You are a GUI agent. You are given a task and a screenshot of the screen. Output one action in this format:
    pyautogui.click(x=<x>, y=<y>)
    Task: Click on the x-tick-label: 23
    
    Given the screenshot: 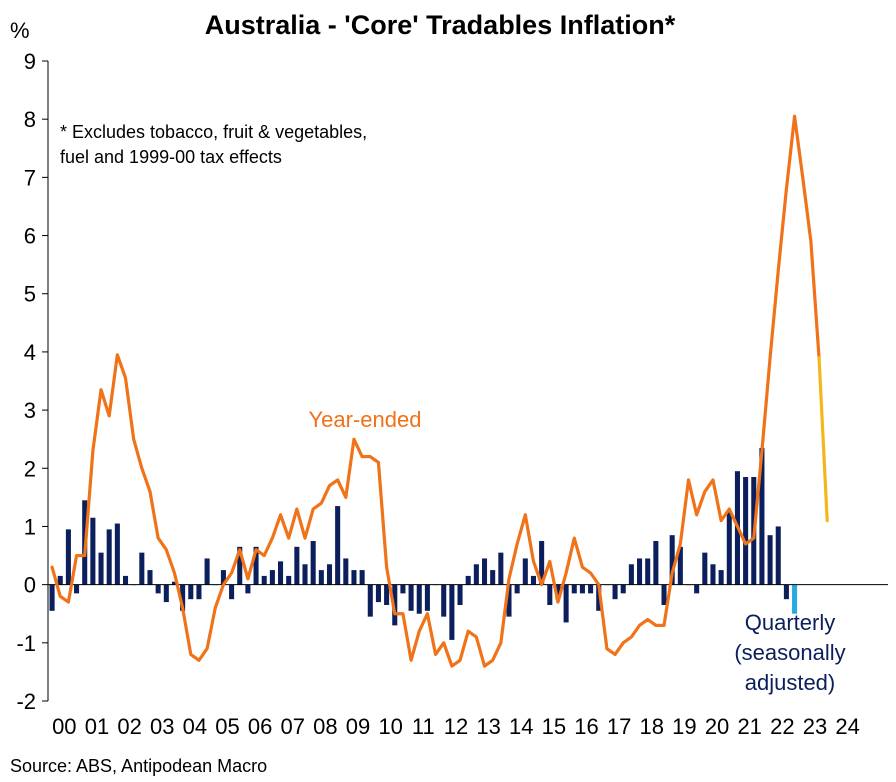 What is the action you would take?
    pyautogui.click(x=815, y=726)
    